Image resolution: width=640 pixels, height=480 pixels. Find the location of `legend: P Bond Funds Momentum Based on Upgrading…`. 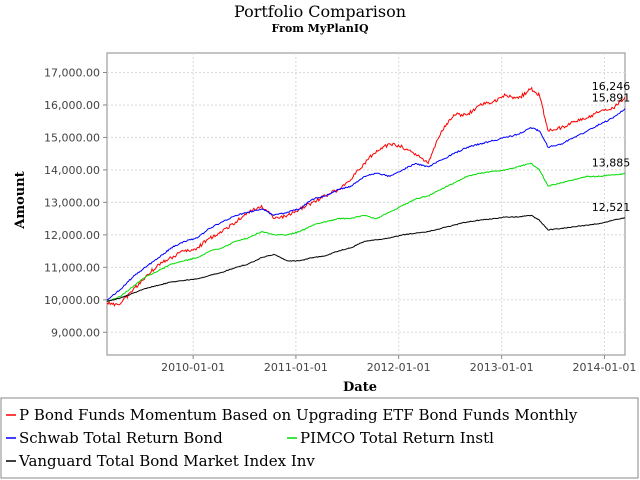

legend: P Bond Funds Momentum Based on Upgrading… is located at coordinates (292, 438).